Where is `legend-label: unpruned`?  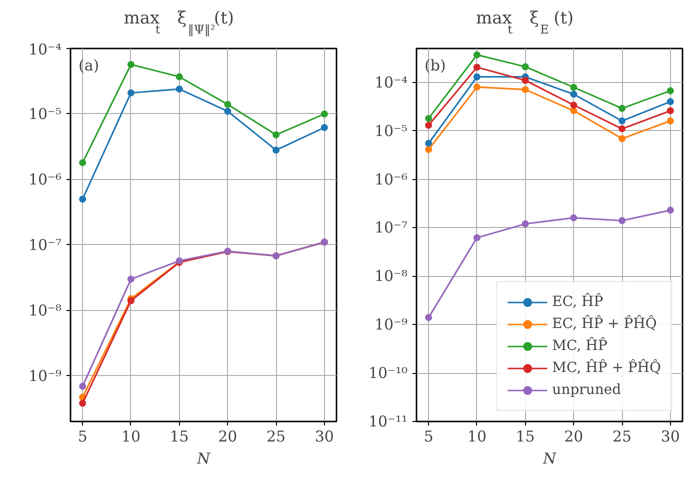
legend-label: unpruned is located at coordinates (587, 390).